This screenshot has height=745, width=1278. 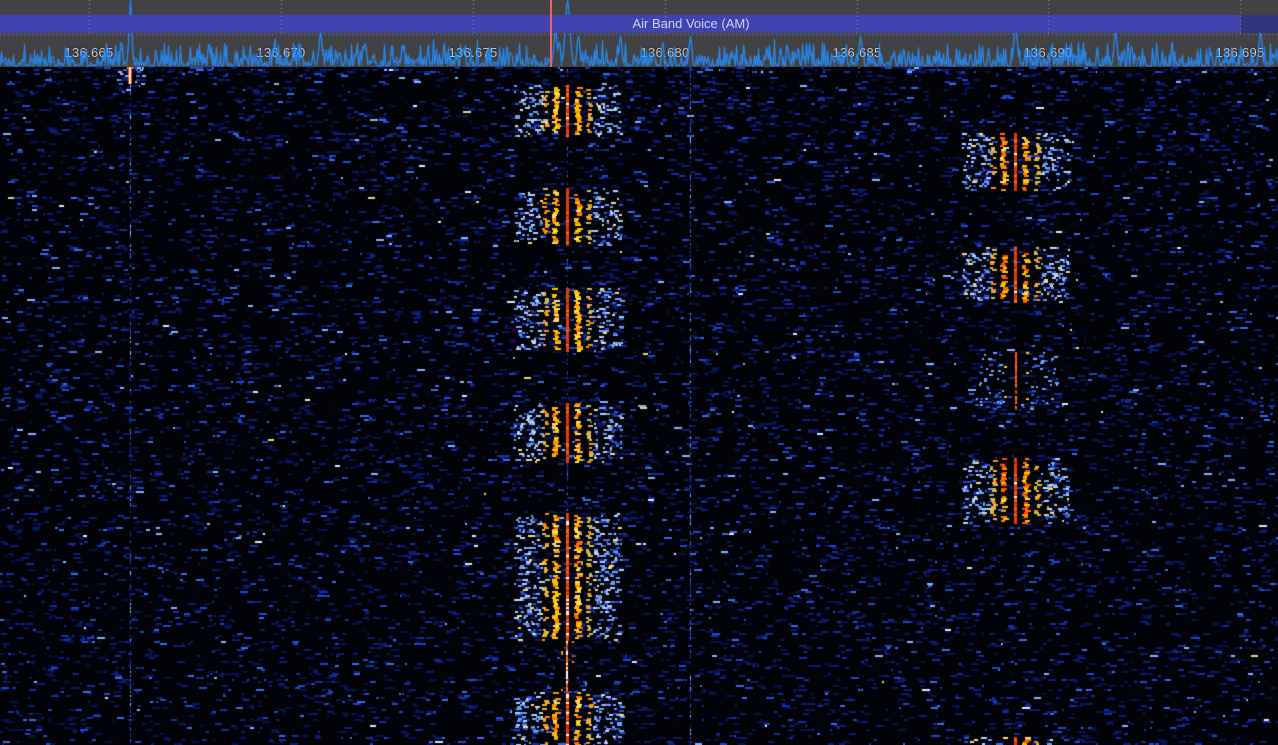 I want to click on spectrum-trace-canvas, so click(x=639, y=33).